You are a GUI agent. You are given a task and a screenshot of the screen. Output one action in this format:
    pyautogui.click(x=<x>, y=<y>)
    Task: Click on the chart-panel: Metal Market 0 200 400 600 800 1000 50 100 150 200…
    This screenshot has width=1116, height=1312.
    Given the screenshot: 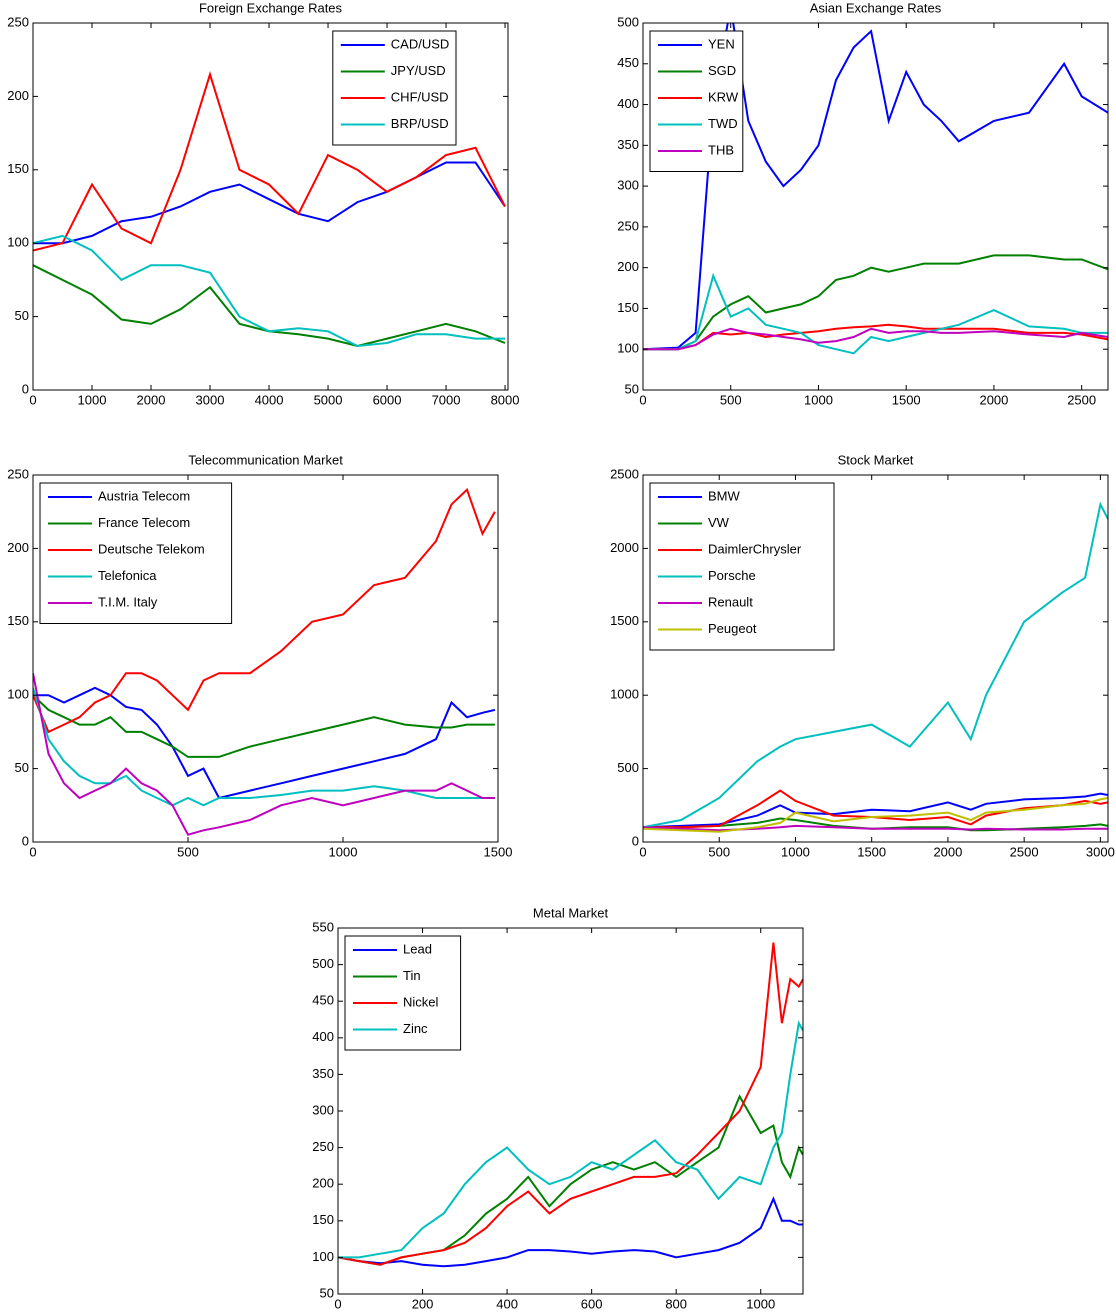 What is the action you would take?
    pyautogui.click(x=558, y=1108)
    